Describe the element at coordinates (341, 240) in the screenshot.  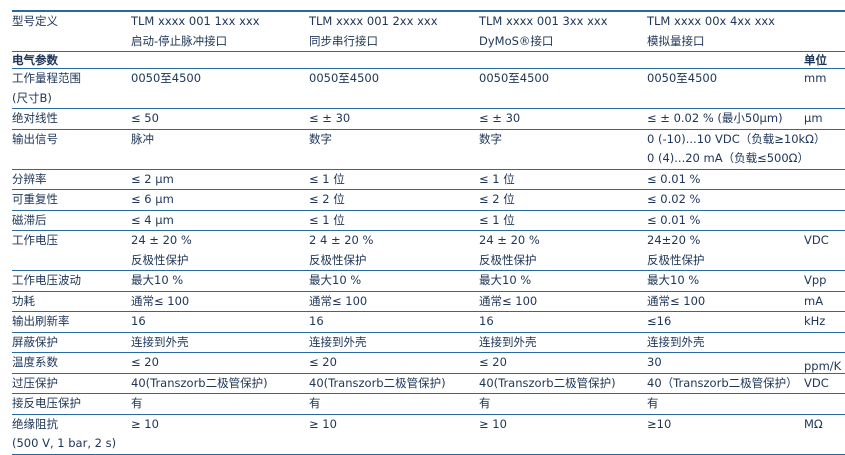
I see `value-line: 2 4 ± 20 %` at that location.